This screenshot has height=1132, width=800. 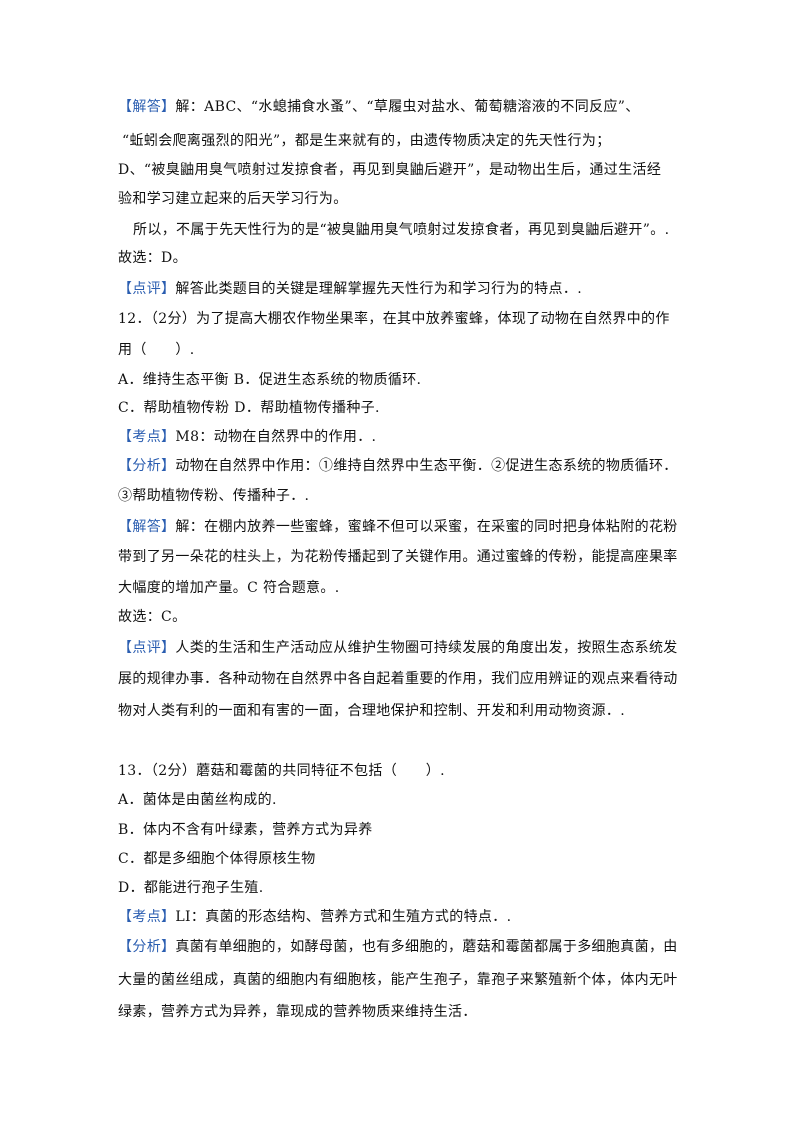 I want to click on text-line: A．维持生态平衡 B．促进生态系统的物质循环., so click(x=269, y=380).